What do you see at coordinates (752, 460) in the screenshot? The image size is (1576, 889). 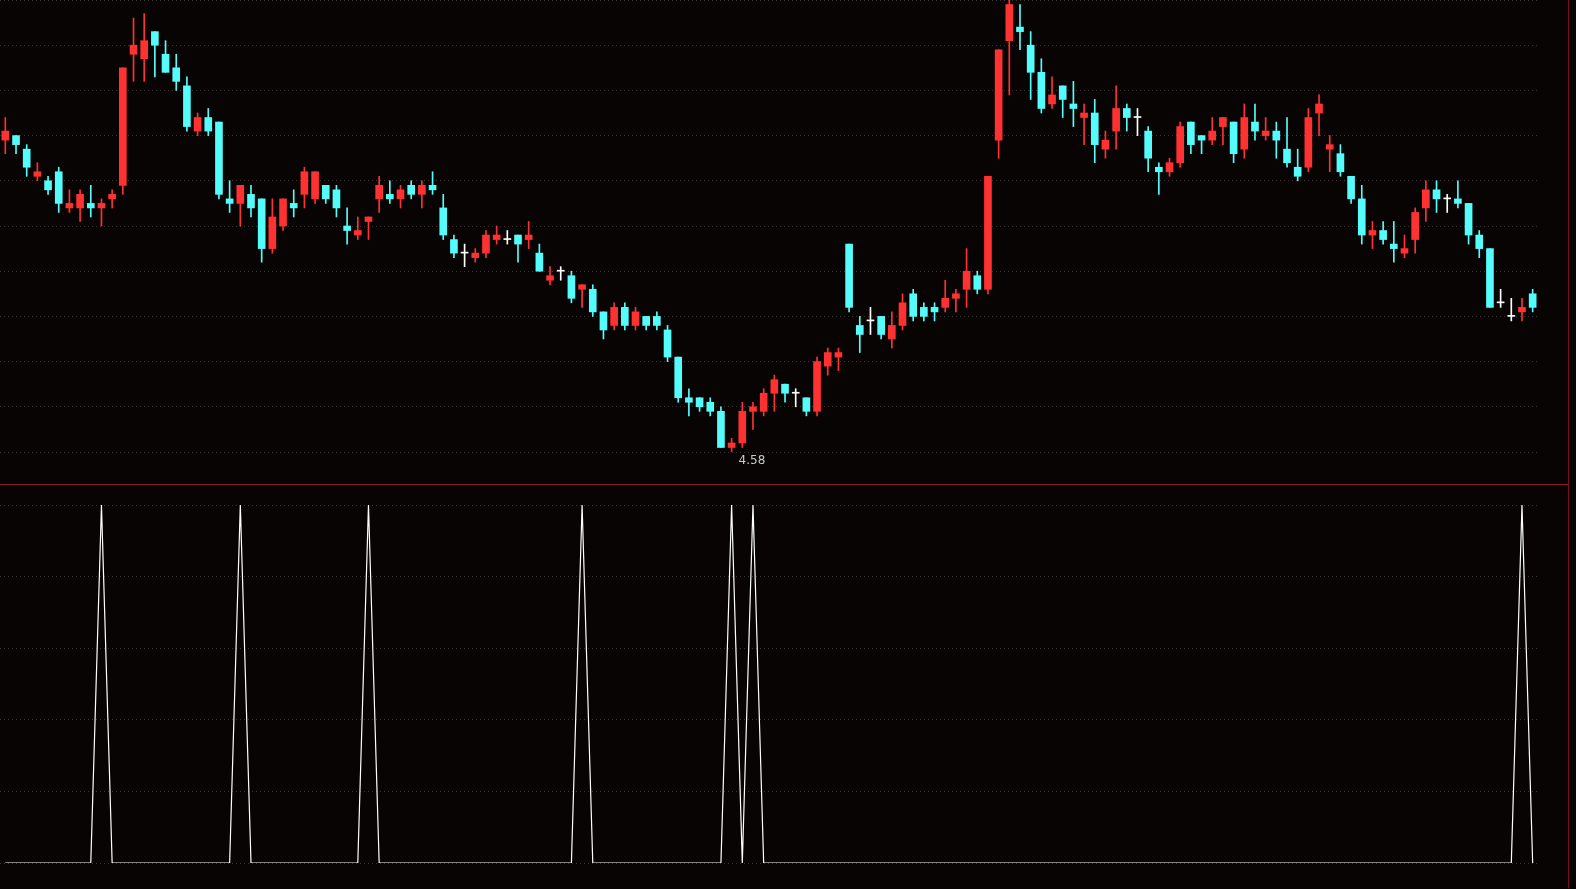 I see `text: 4.58` at bounding box center [752, 460].